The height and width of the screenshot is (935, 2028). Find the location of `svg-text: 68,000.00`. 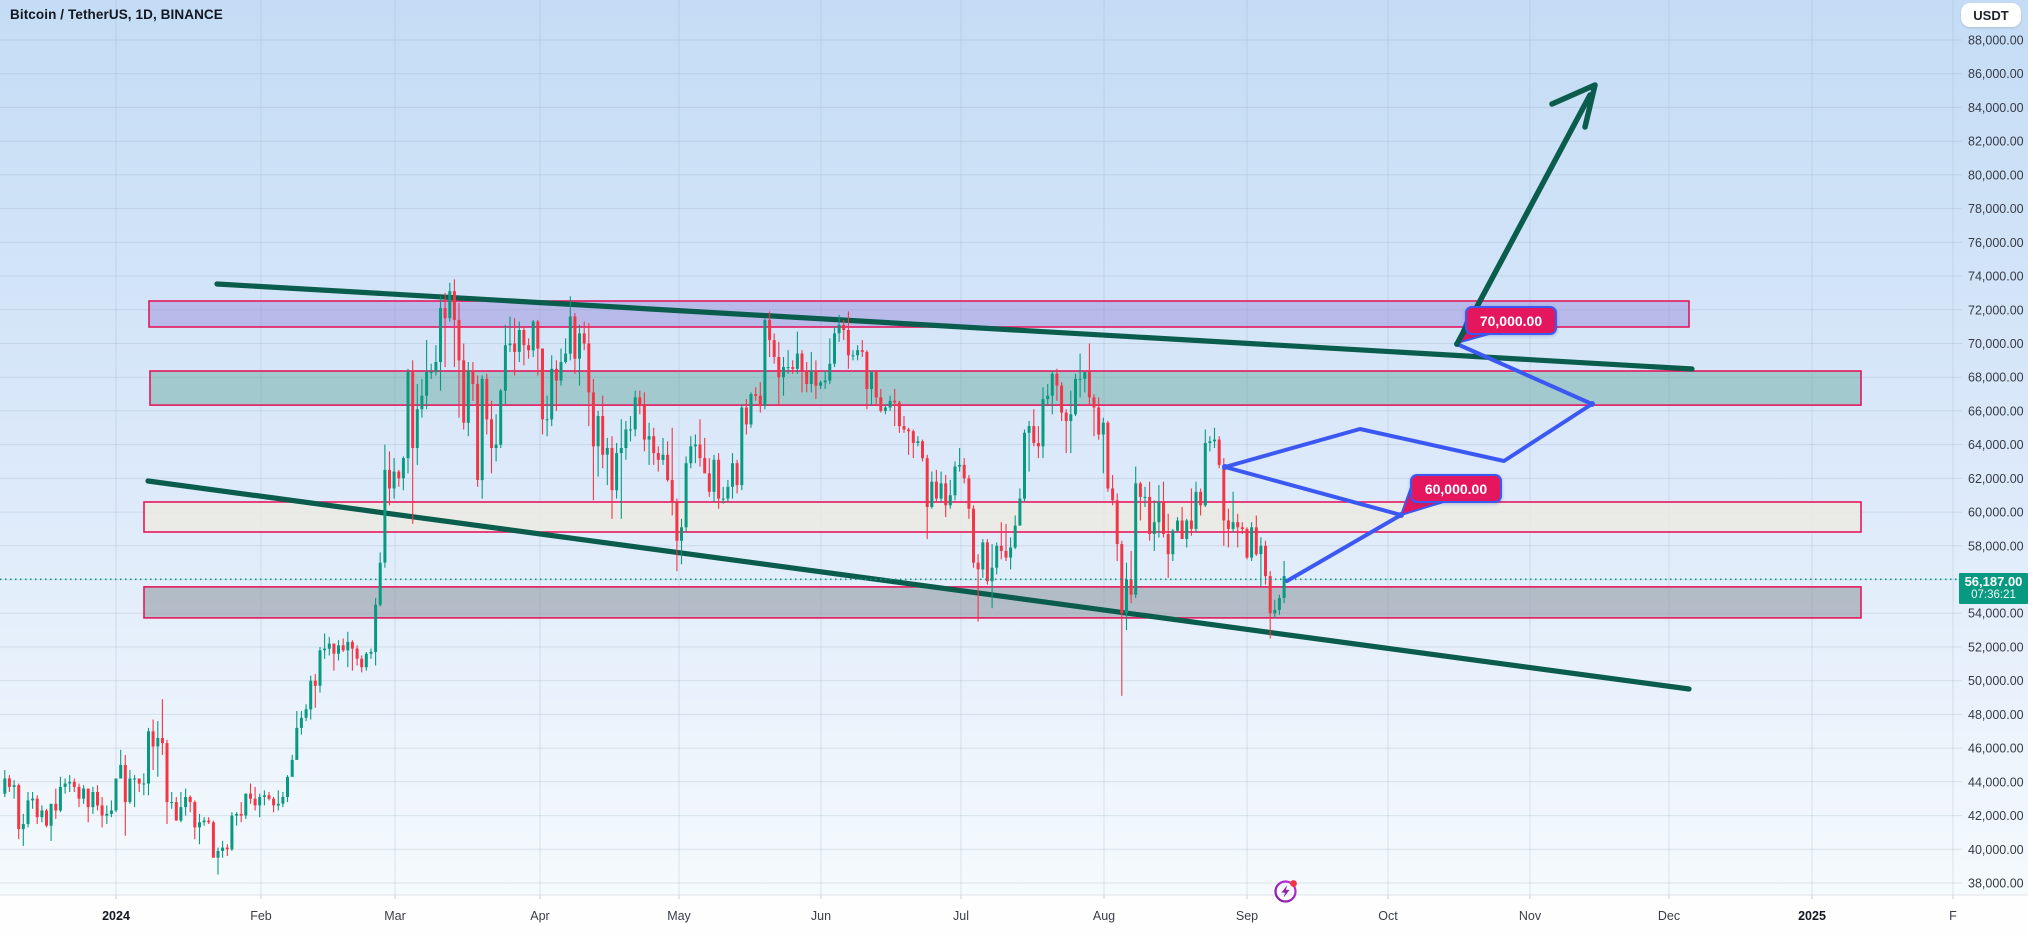

svg-text: 68,000.00 is located at coordinates (1996, 378).